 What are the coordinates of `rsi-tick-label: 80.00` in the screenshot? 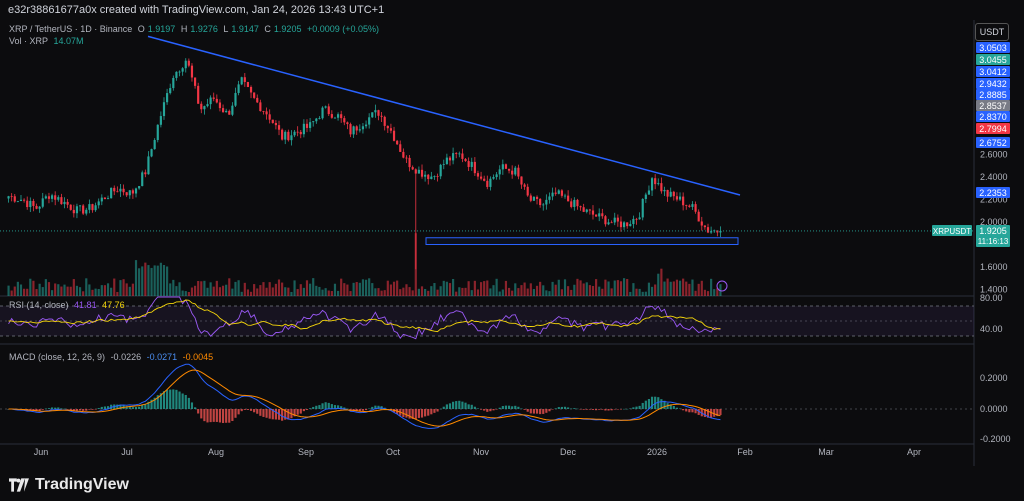 It's located at (991, 298).